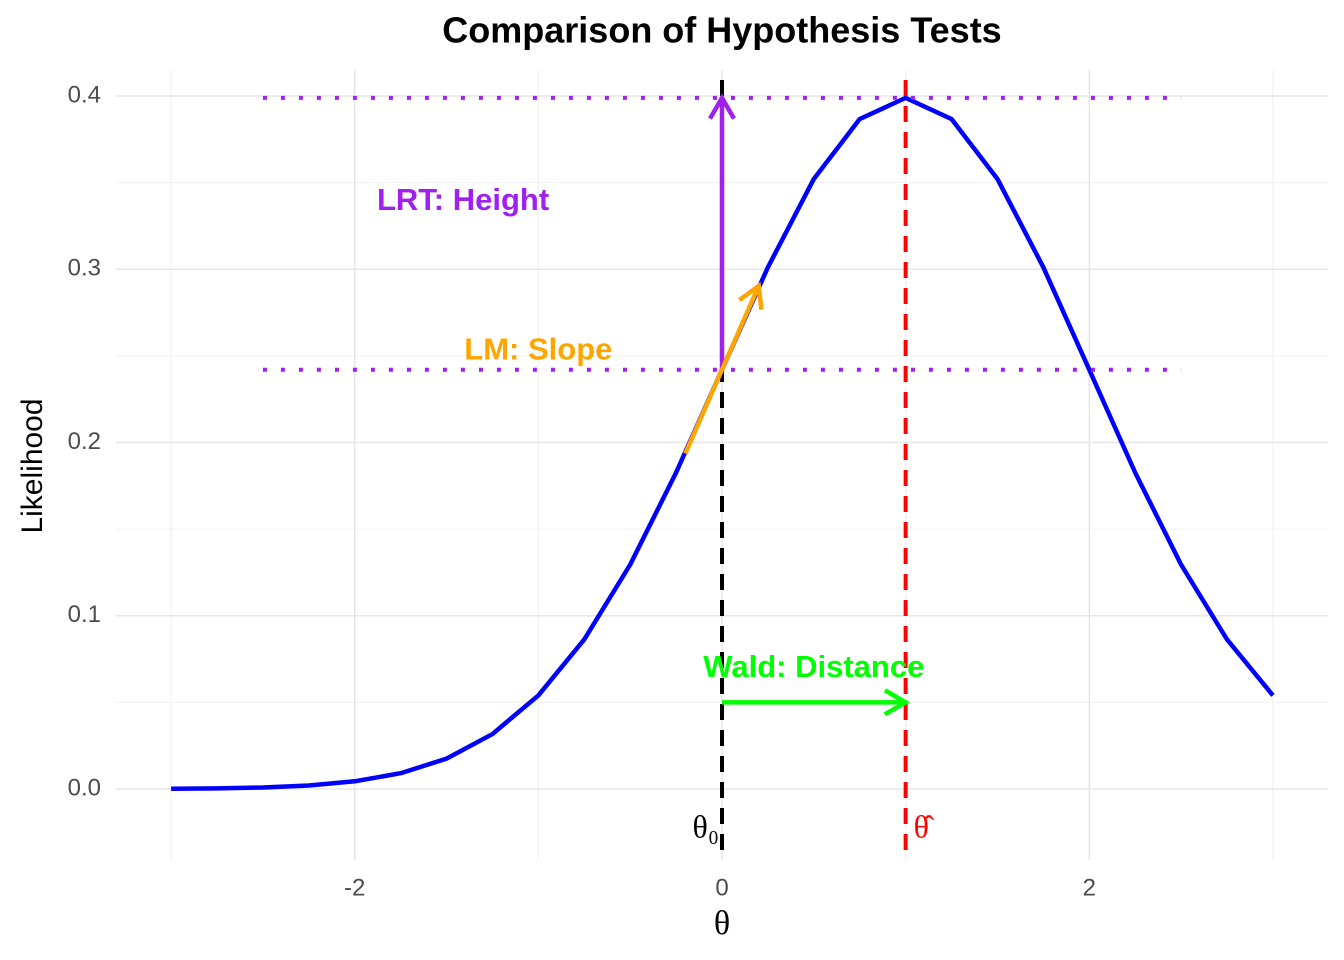  What do you see at coordinates (84, 614) in the screenshot?
I see `y-tick-label: 0.1` at bounding box center [84, 614].